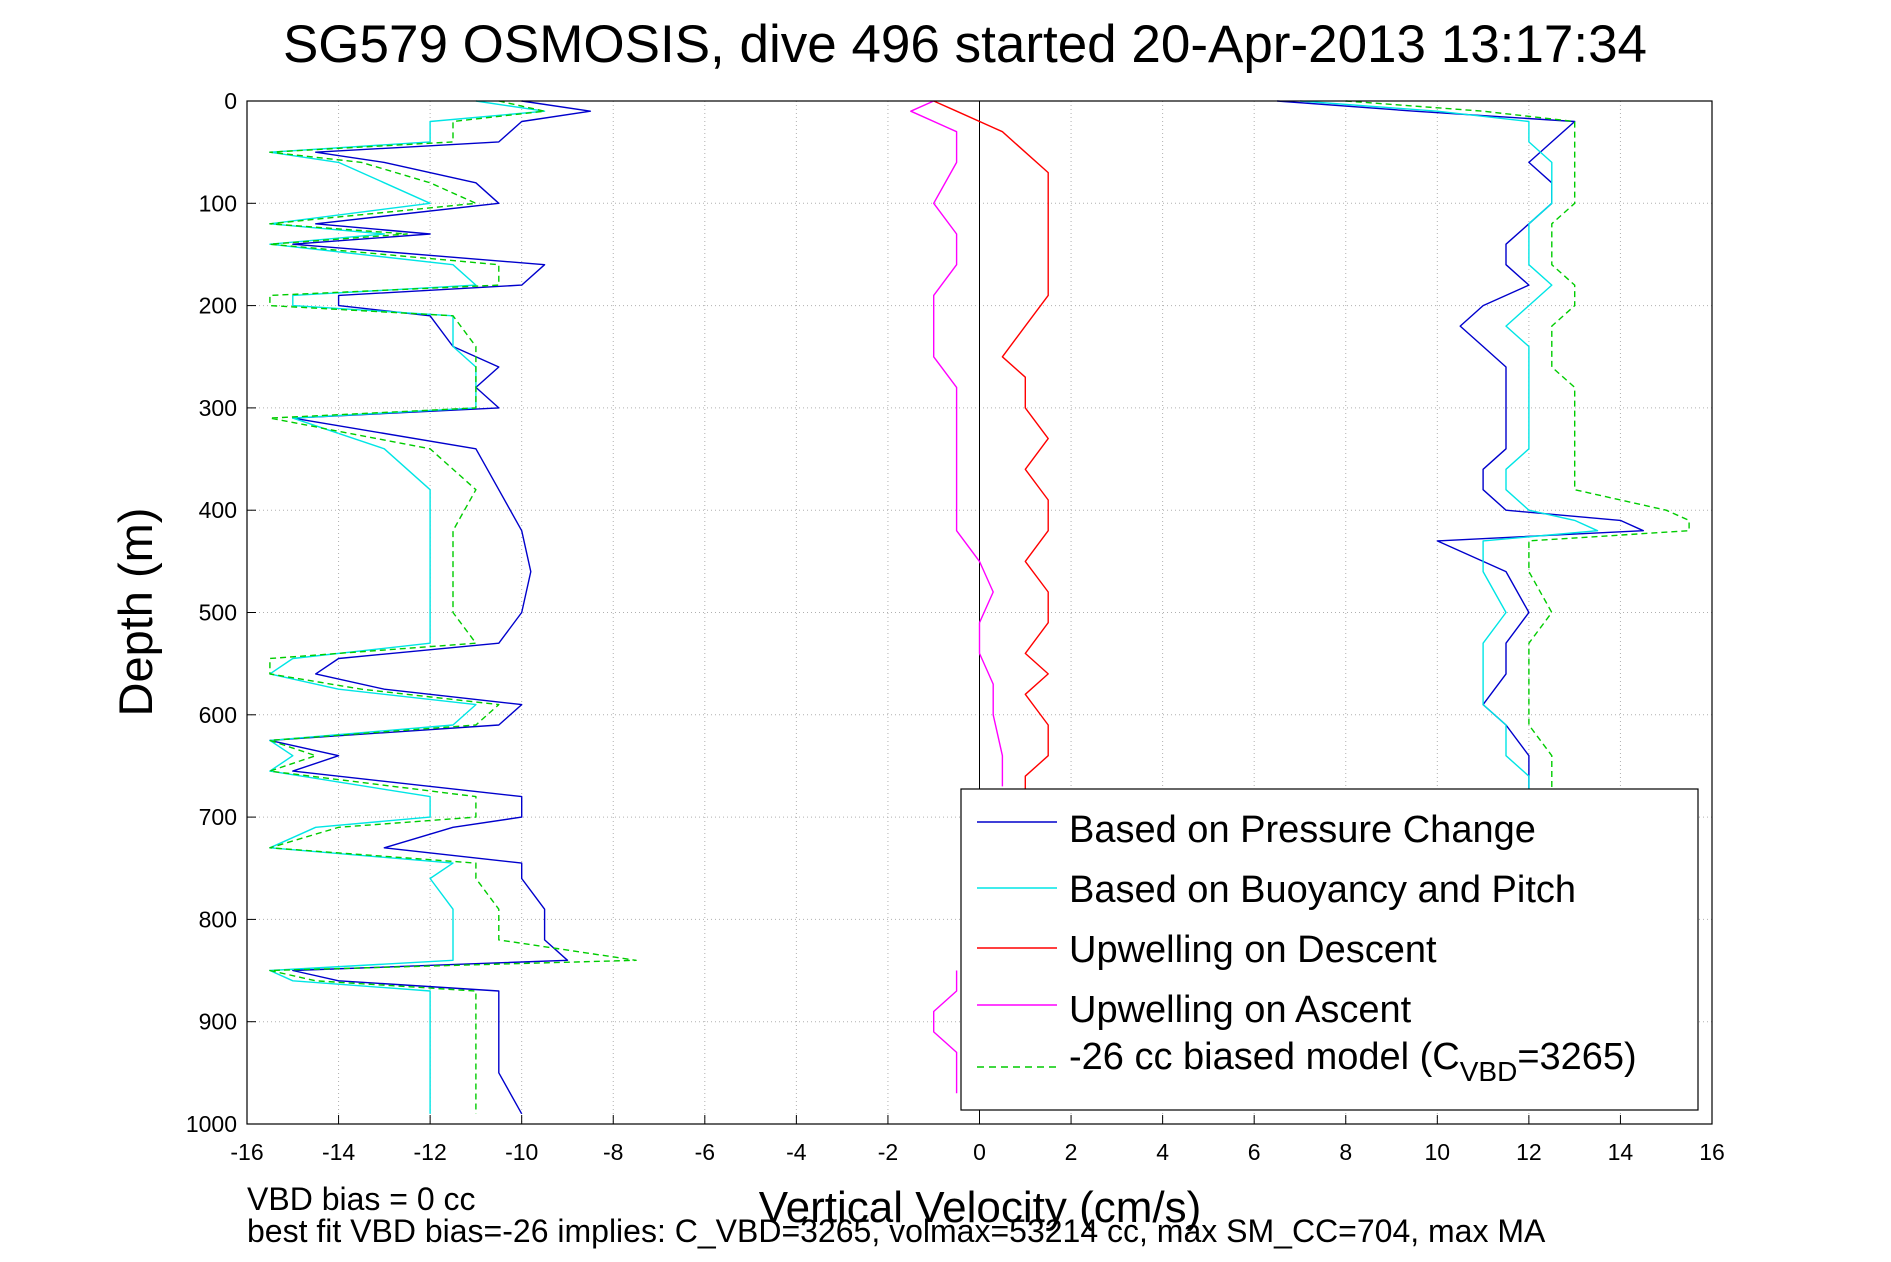  I want to click on legend-label-buoyancy-pitch: Based on Buoyancy and Pitch, so click(1322, 890).